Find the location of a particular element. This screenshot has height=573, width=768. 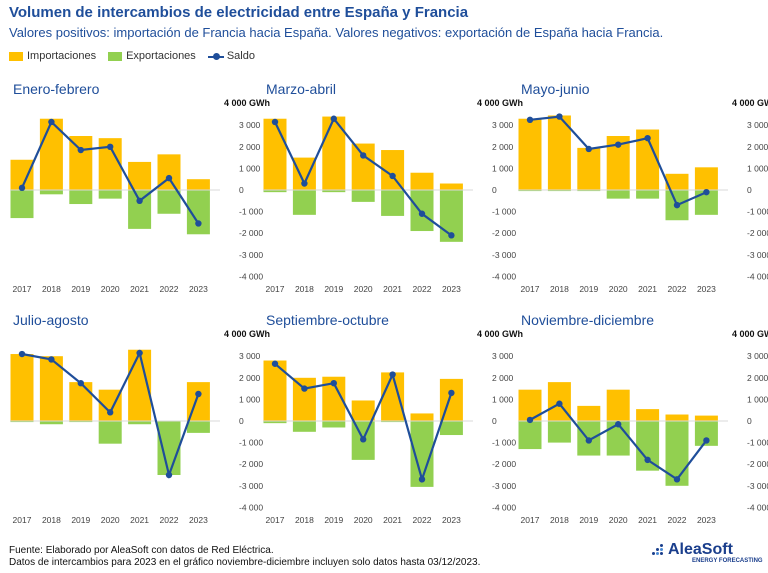

y-tick-label: 1 000 is located at coordinates (757, 399).